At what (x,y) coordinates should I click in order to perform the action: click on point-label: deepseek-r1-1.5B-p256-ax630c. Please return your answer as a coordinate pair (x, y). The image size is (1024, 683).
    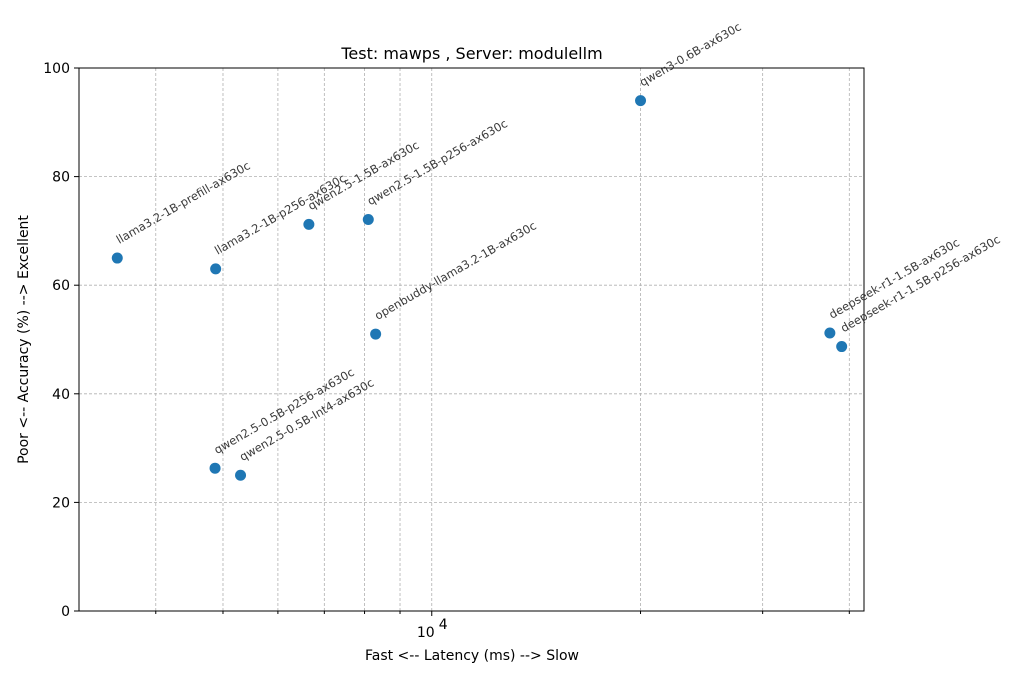
    Looking at the image, I should click on (920, 283).